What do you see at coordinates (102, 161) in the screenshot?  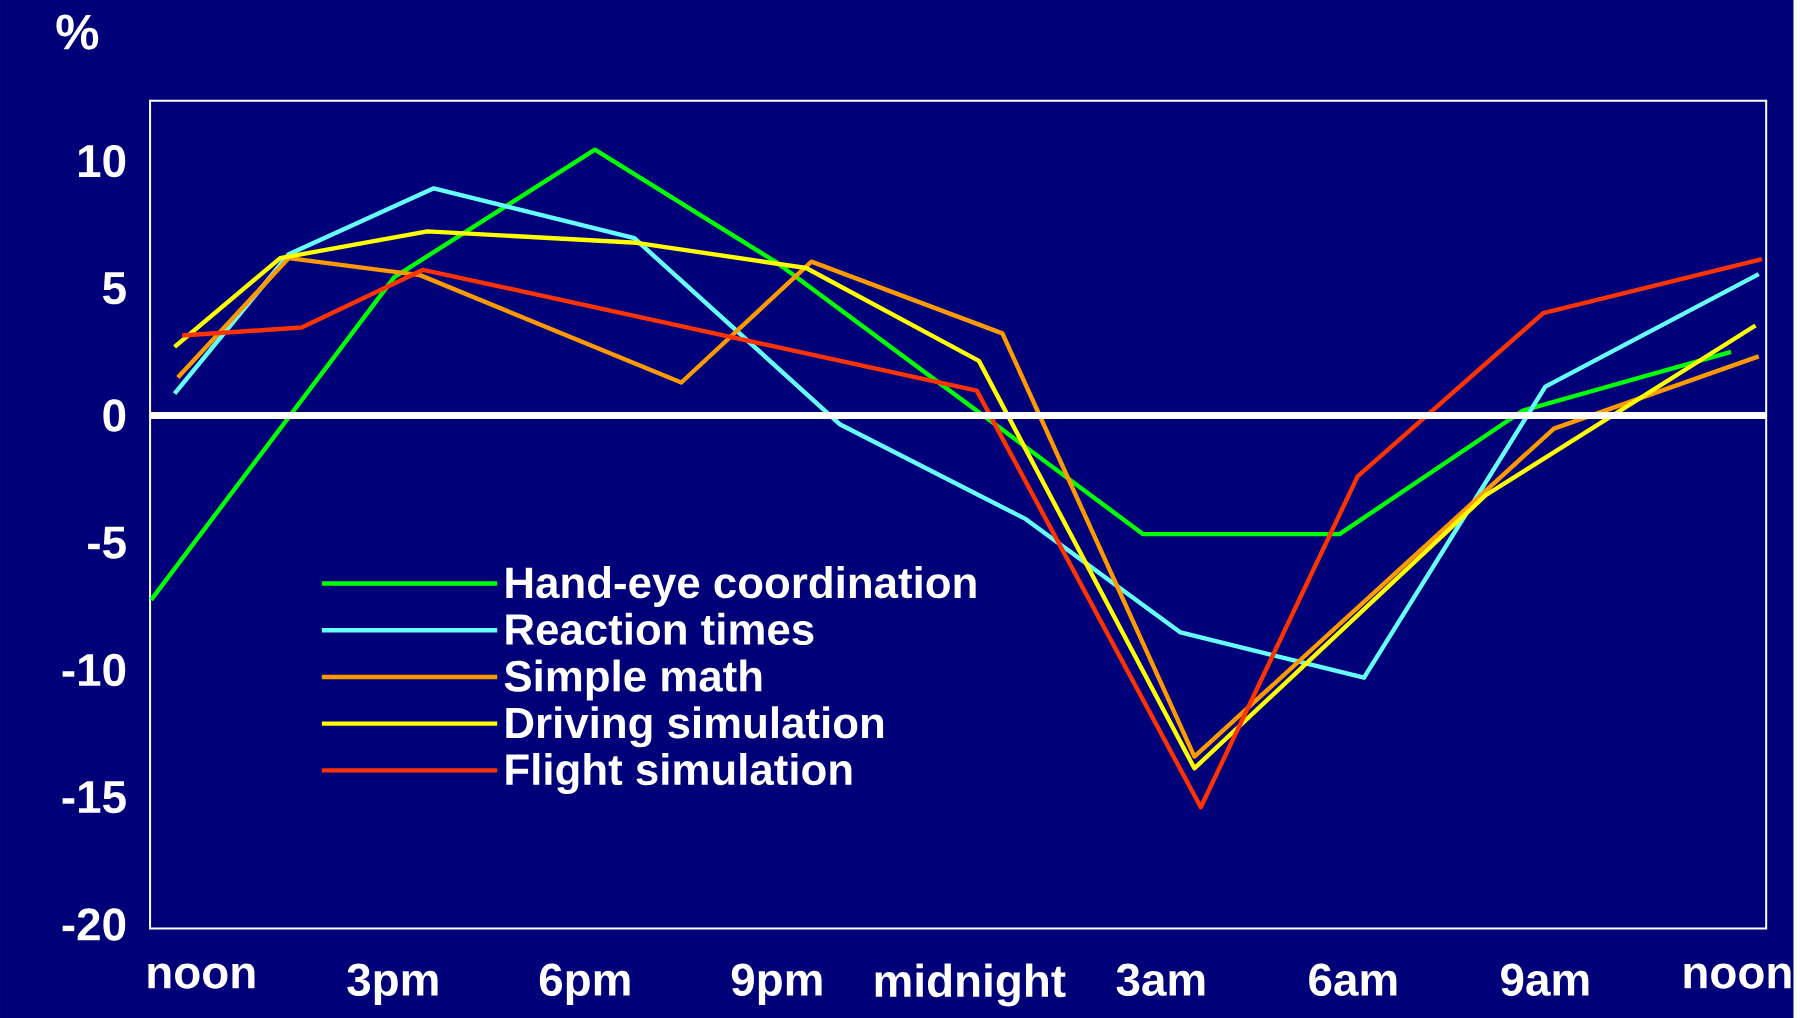 I see `y-tick-label: 10` at bounding box center [102, 161].